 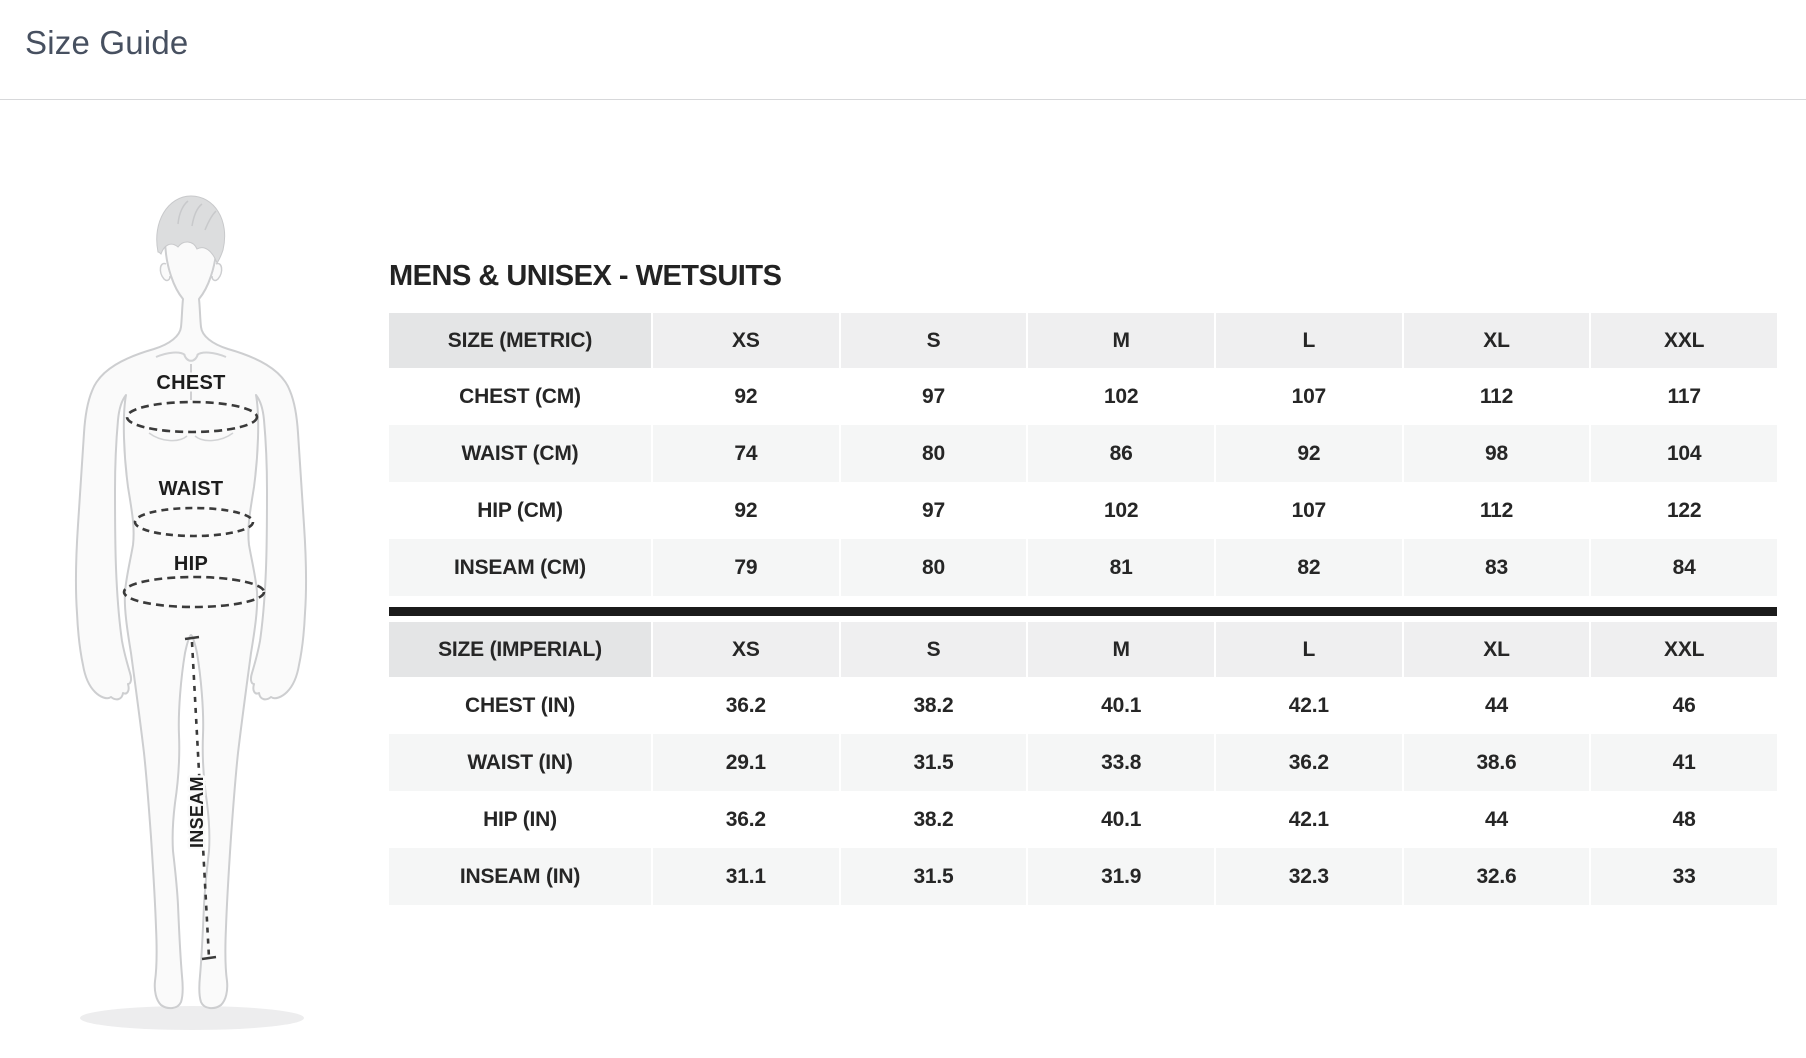 I want to click on measurement-value: 83, so click(x=1495, y=567).